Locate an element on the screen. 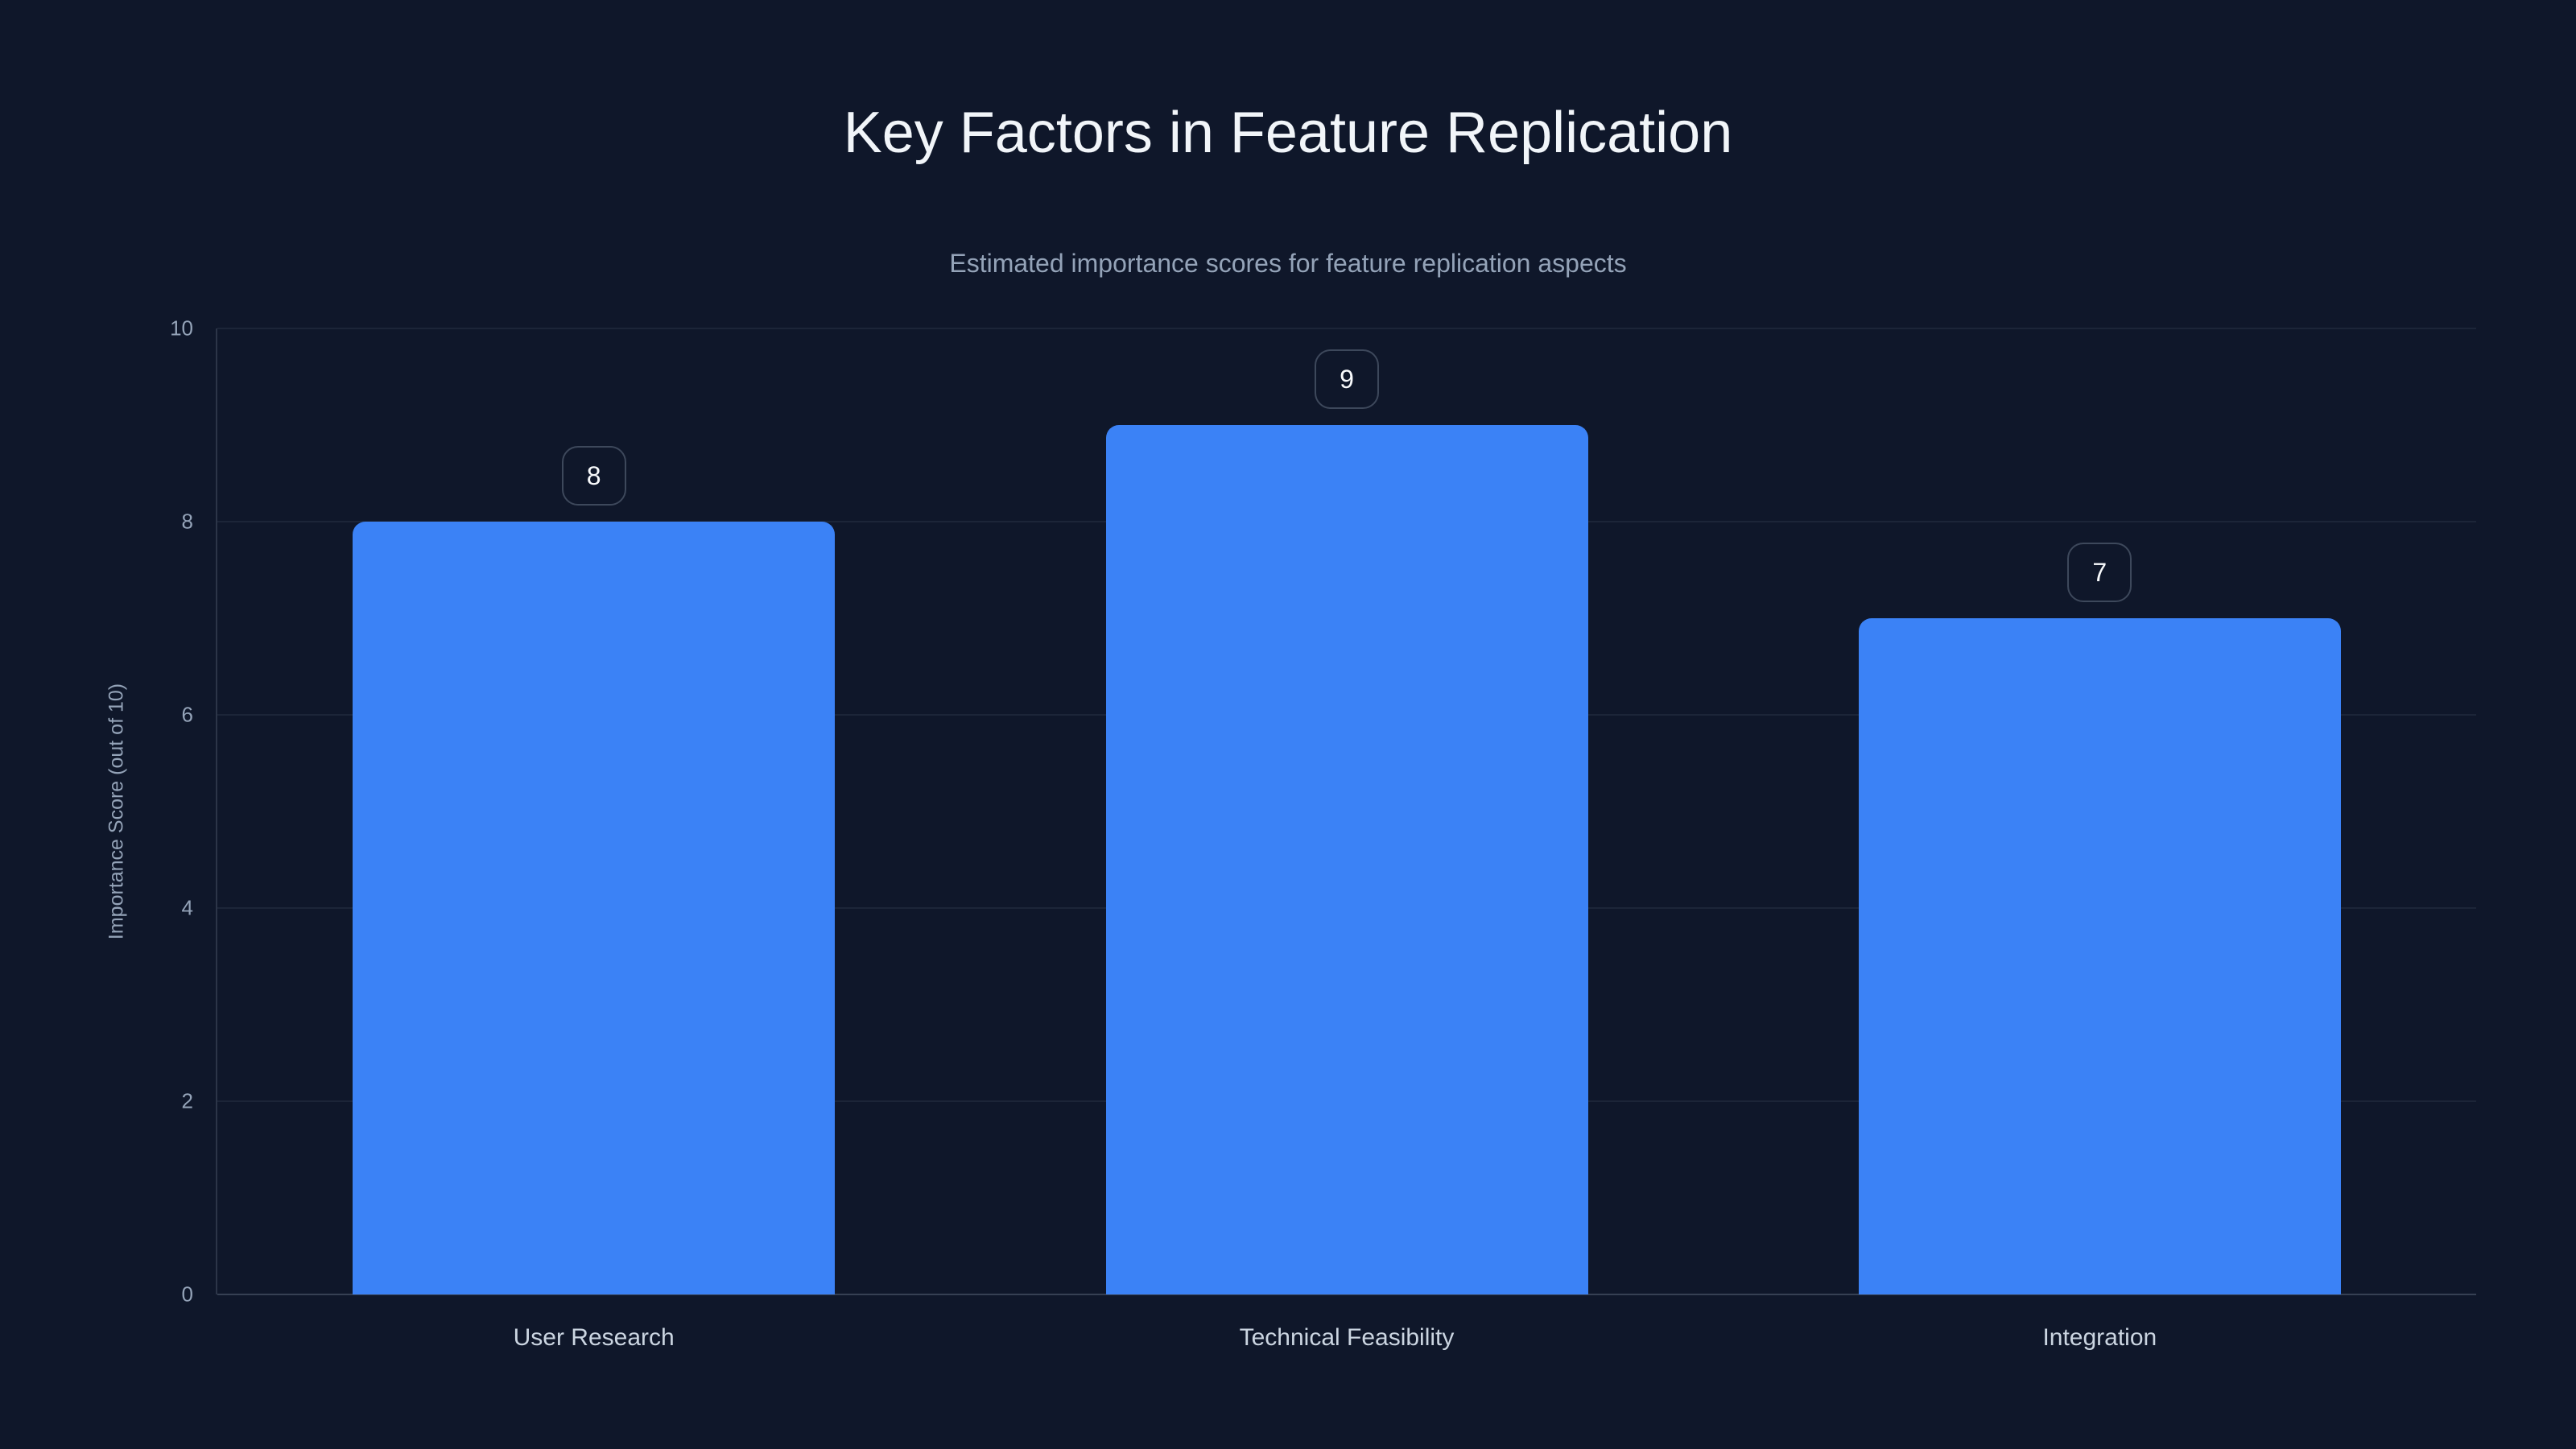 The width and height of the screenshot is (2576, 1449). x-tick-label-user-research: User Research is located at coordinates (594, 1337).